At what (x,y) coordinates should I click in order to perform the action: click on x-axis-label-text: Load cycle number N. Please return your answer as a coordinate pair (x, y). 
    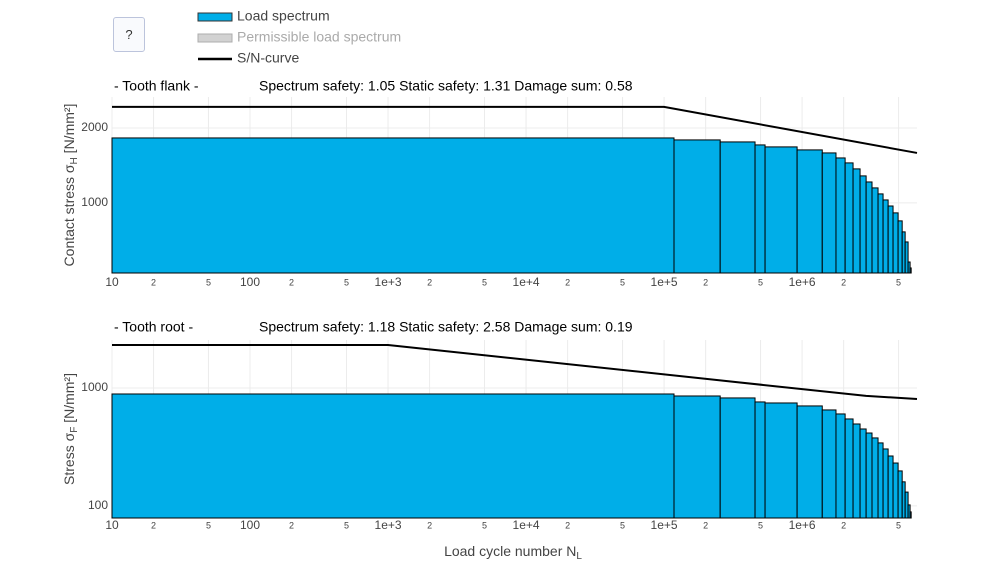
    Looking at the image, I should click on (510, 551).